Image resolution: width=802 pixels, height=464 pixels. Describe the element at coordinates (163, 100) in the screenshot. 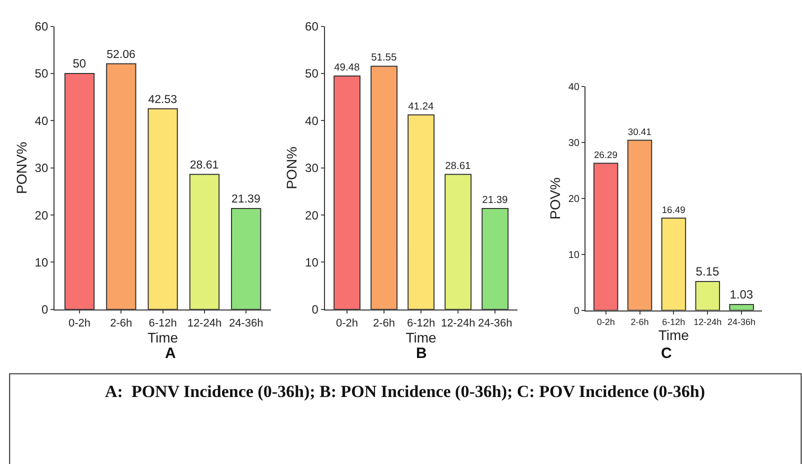

I see `data-label: 42.53` at that location.